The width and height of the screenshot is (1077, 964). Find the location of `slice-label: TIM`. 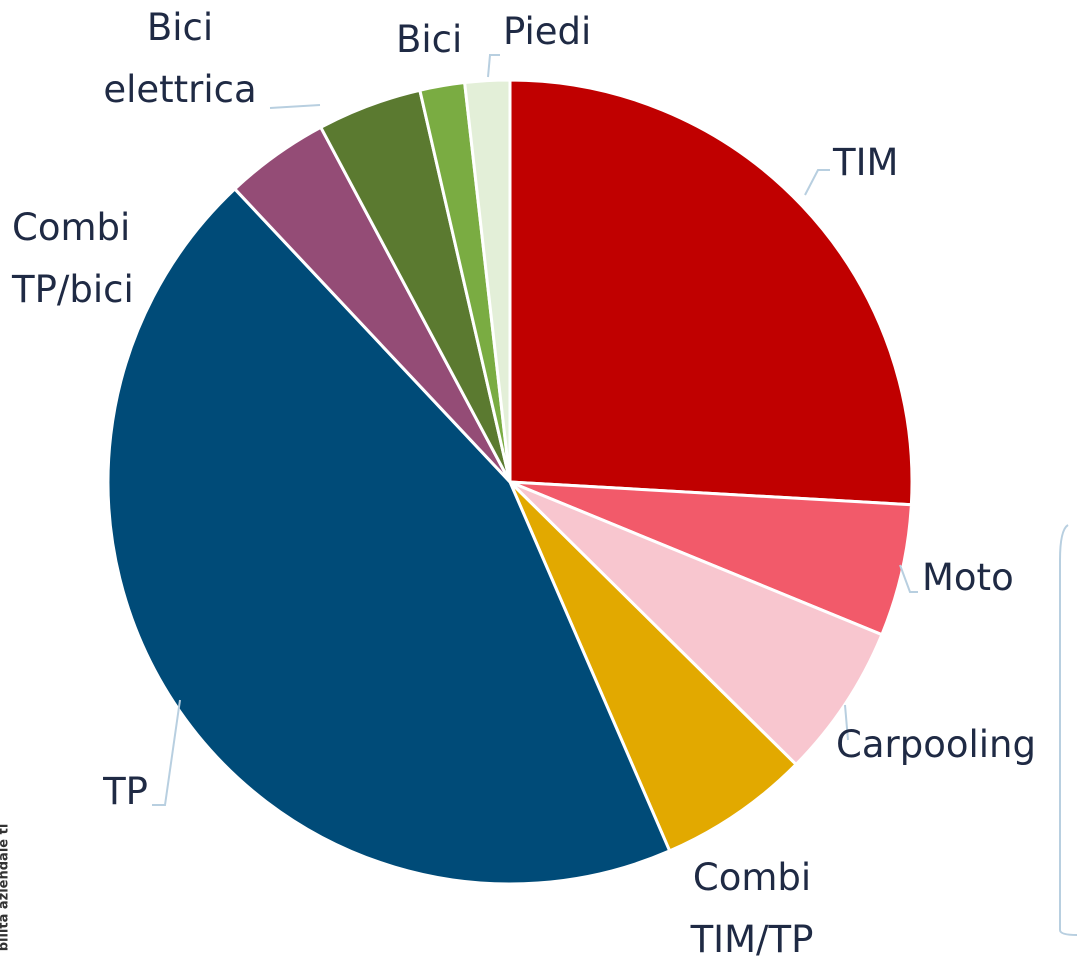

slice-label: TIM is located at coordinates (866, 162).